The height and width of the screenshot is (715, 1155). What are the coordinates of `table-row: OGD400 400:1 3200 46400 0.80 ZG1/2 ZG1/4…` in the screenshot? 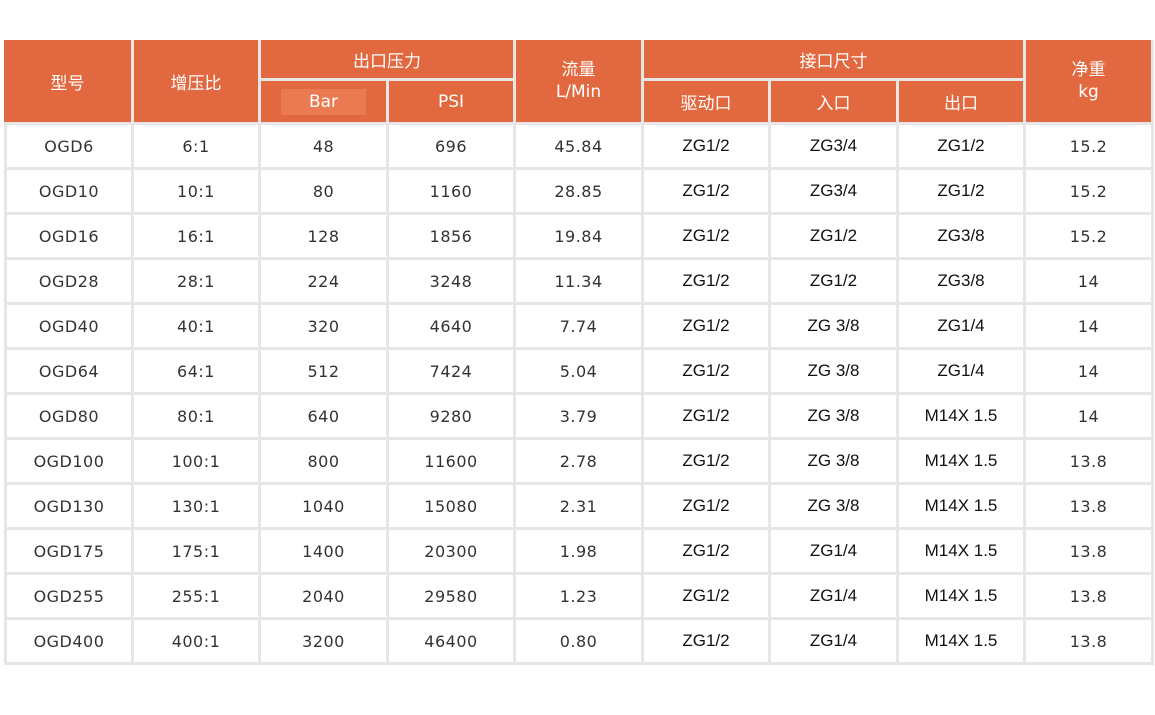 It's located at (579, 642).